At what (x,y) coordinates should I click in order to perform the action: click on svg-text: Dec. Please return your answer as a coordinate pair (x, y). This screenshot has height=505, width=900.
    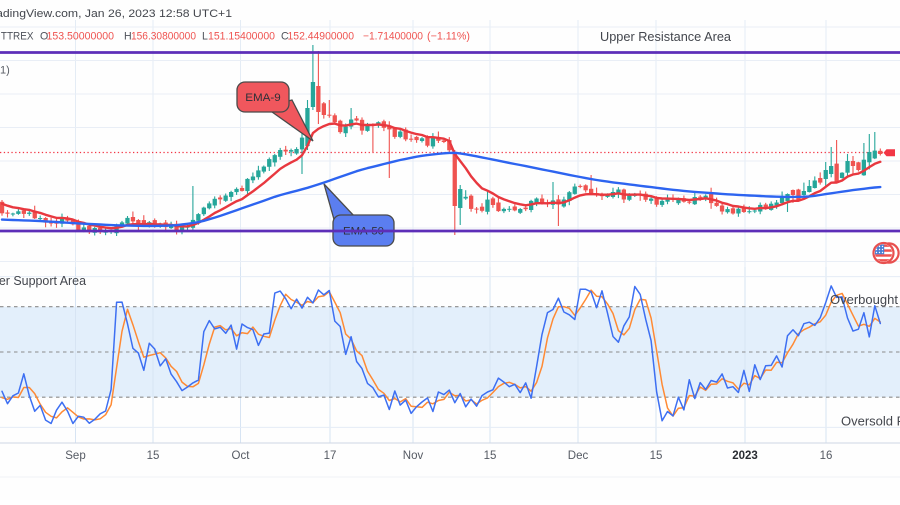
    Looking at the image, I should click on (578, 456).